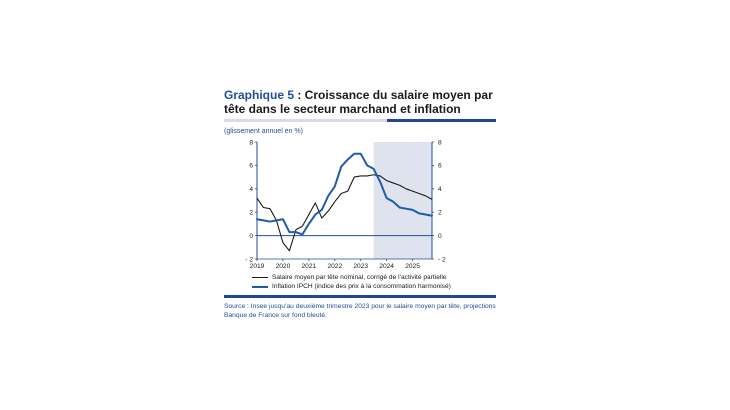  Describe the element at coordinates (249, 259) in the screenshot. I see `y-tick-label-left: - 2` at that location.